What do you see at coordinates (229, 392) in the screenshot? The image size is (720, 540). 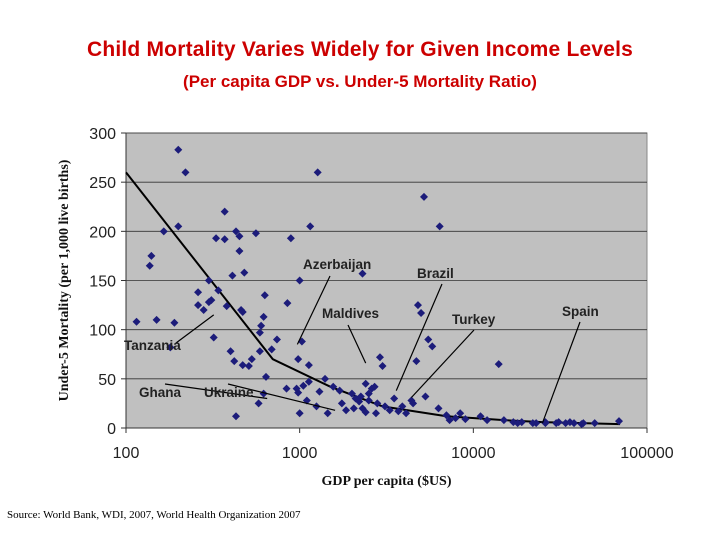 I see `annotation-label: Ukraine` at bounding box center [229, 392].